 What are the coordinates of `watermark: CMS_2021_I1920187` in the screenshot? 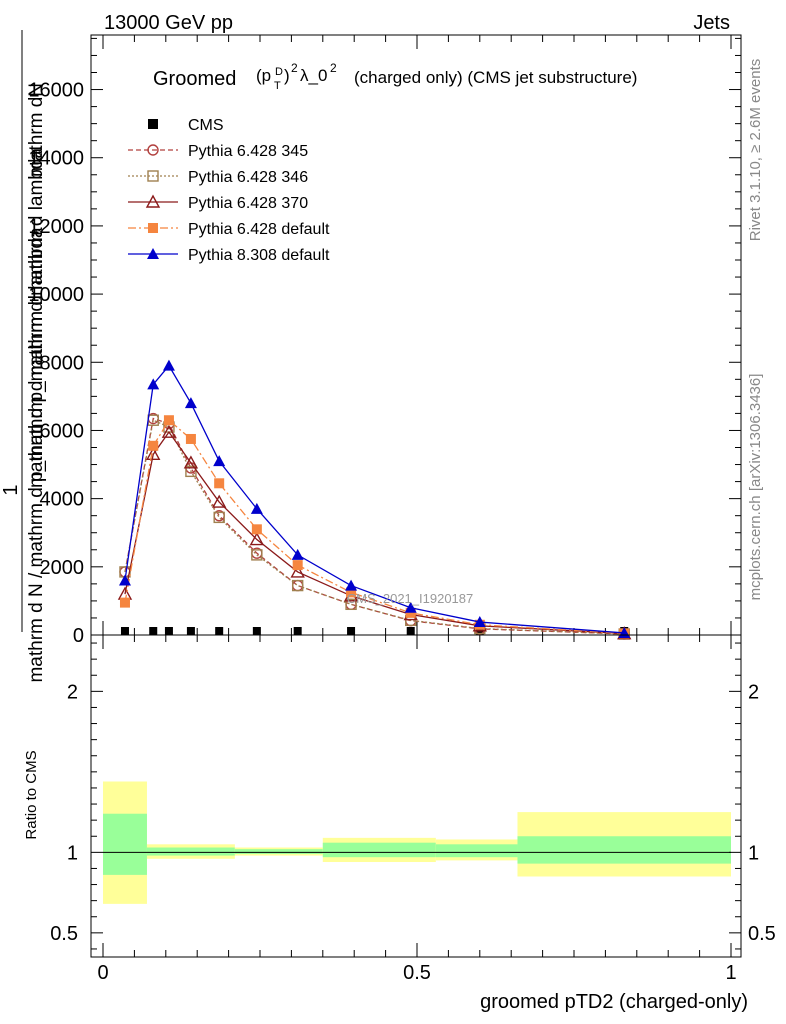 It's located at (410, 598).